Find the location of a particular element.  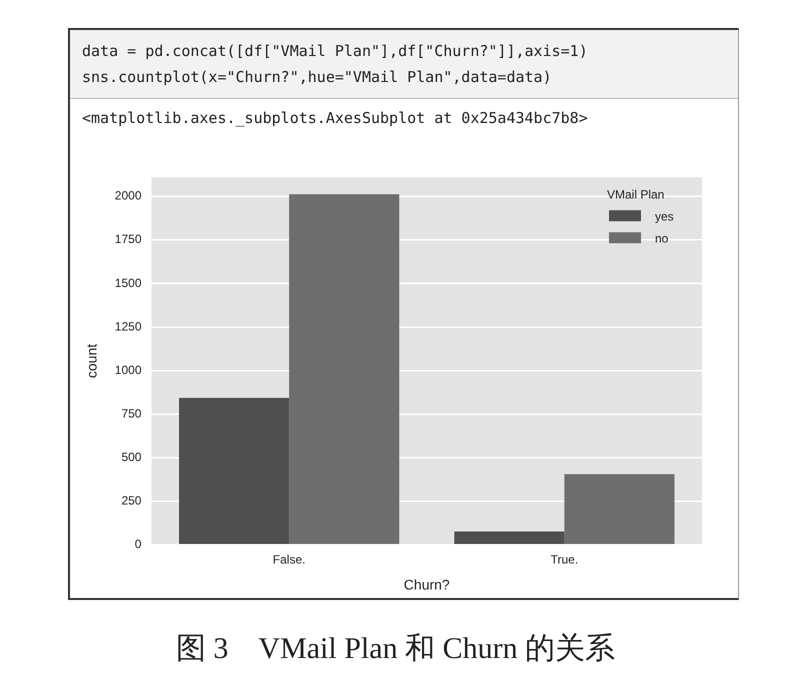

y-tick-label: 500 is located at coordinates (131, 457).